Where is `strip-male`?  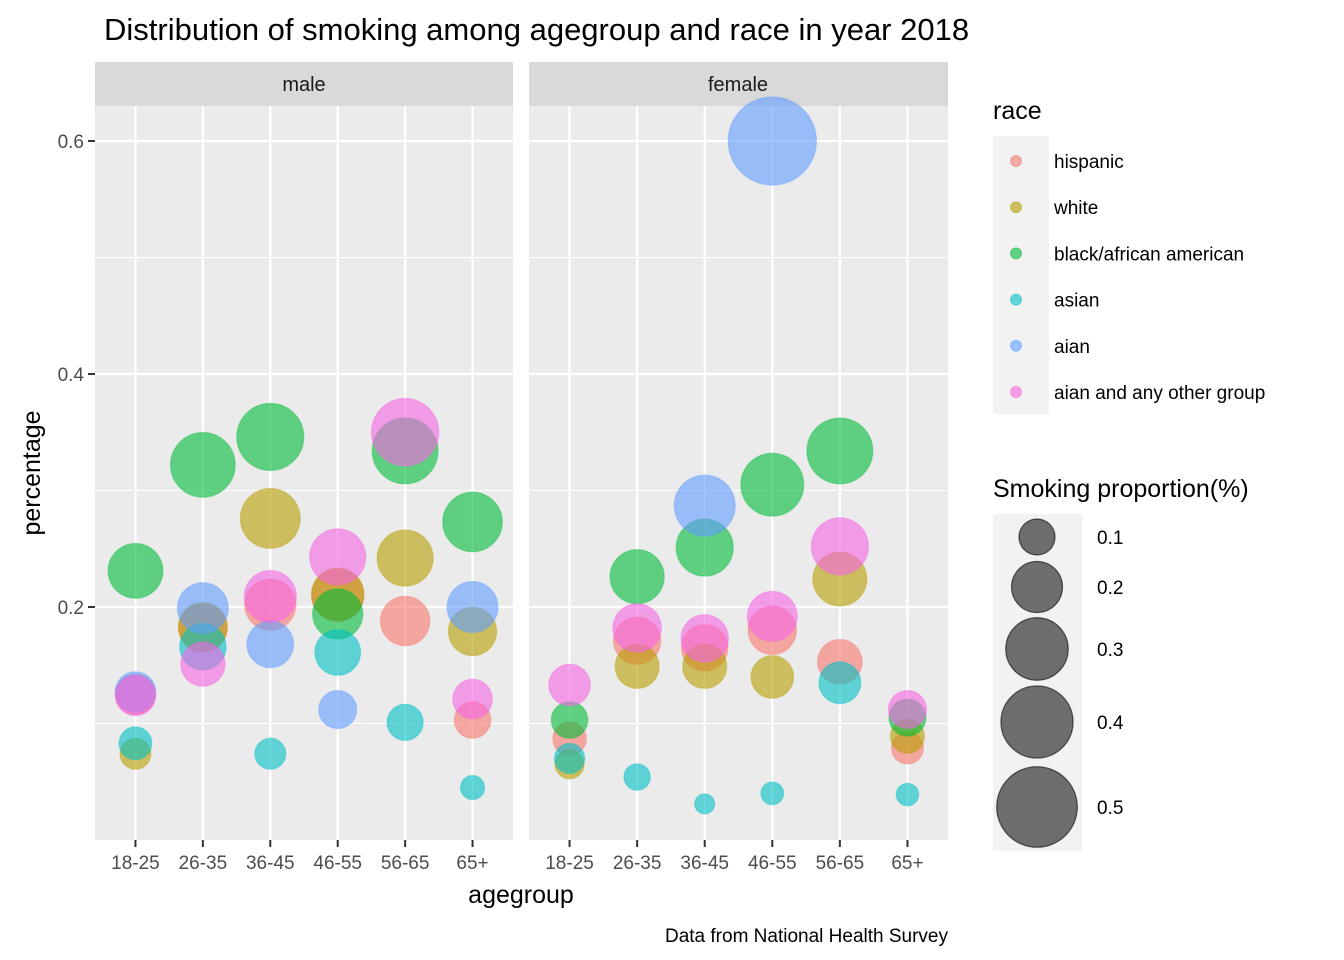 strip-male is located at coordinates (304, 84).